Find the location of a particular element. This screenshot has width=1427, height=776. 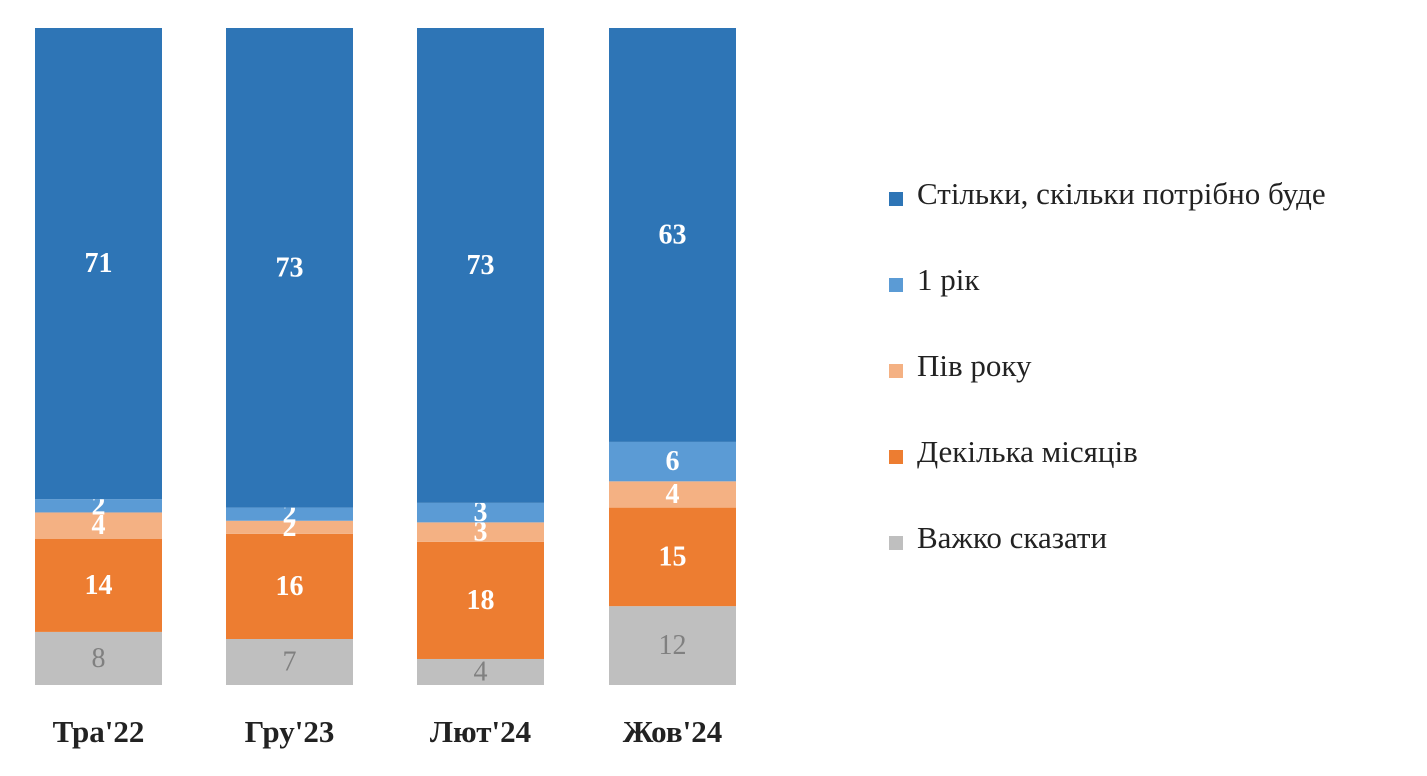

data-label: 16 is located at coordinates (290, 586).